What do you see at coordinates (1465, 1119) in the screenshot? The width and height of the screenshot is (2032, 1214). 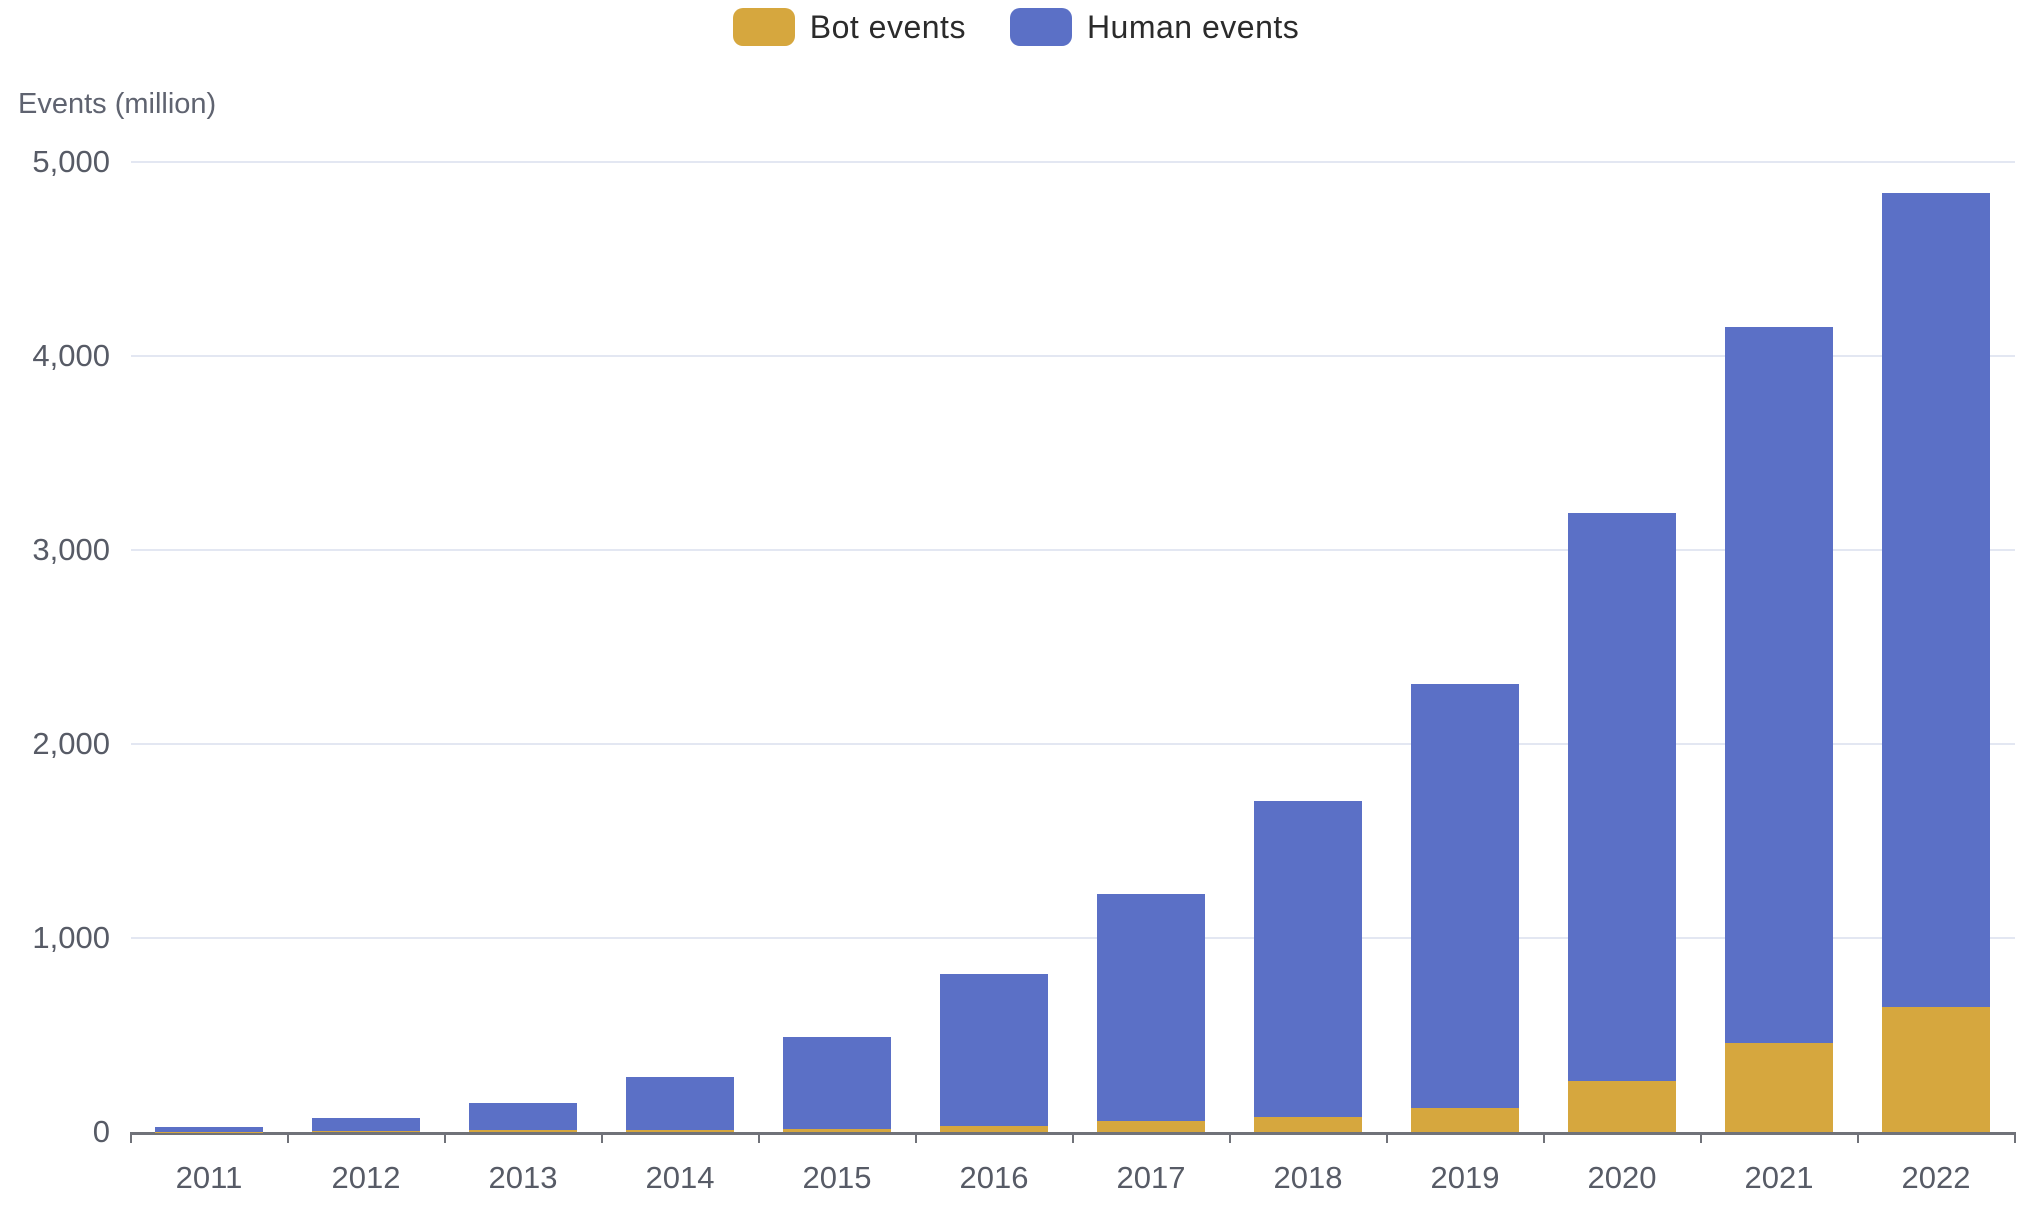 I see `bar-2019-bot-events` at bounding box center [1465, 1119].